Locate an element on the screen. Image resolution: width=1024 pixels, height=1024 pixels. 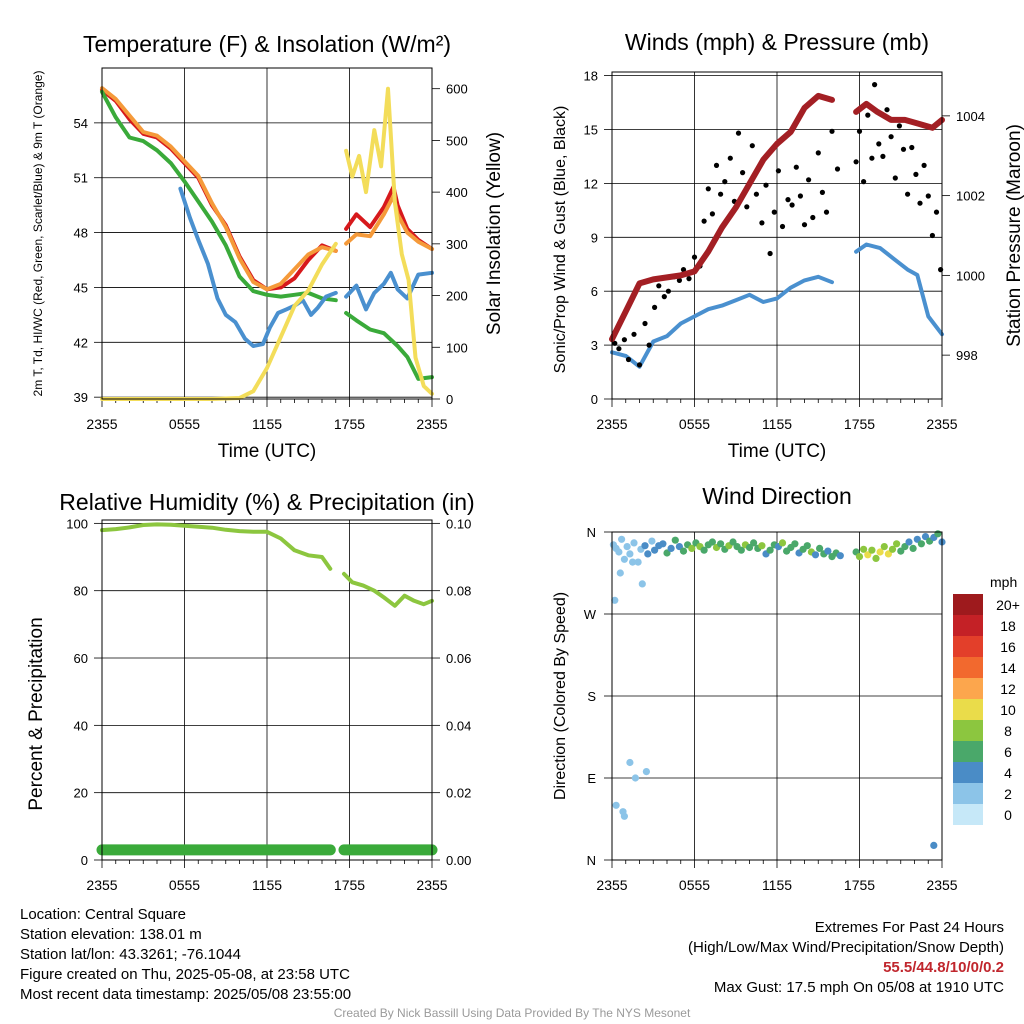
legend-label: 8 is located at coordinates (1008, 731).